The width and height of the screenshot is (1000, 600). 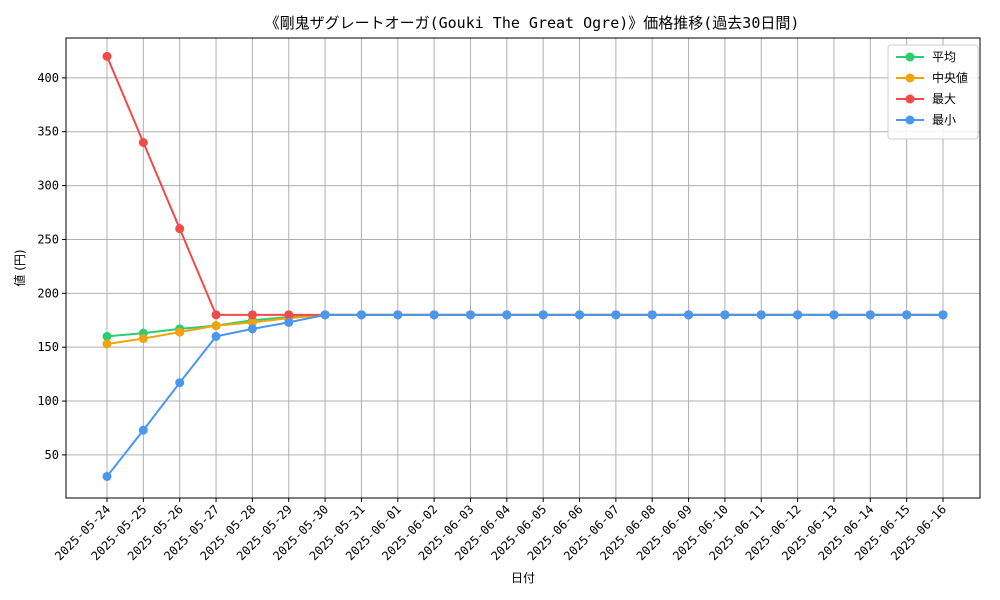 What do you see at coordinates (51, 266) in the screenshot?
I see `y-axis: 50 100 150 200 250 300 350 400` at bounding box center [51, 266].